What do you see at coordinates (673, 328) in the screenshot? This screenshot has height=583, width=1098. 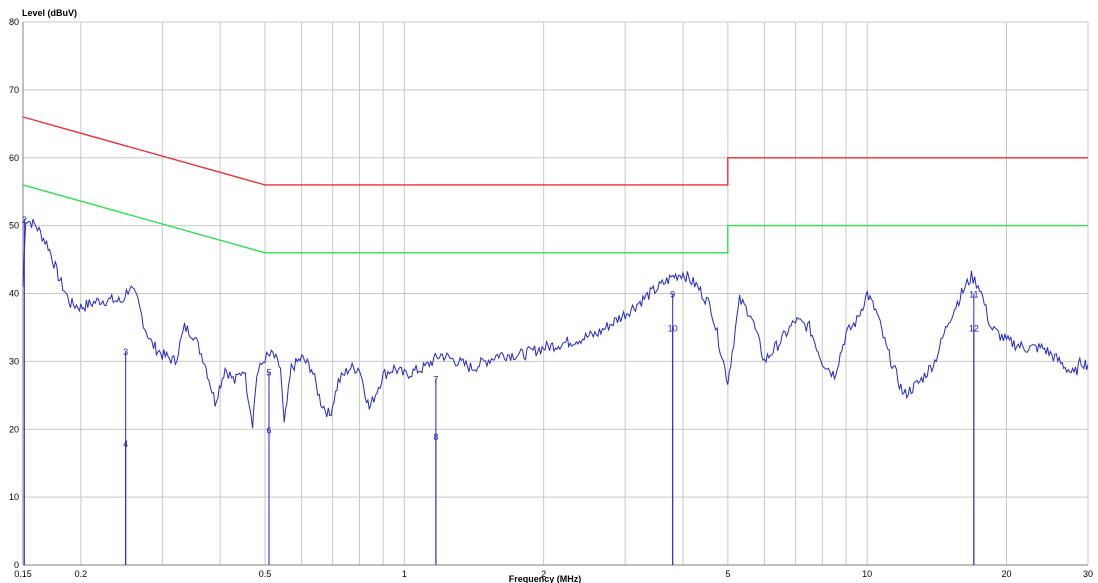 I see `marker-label-10: 10` at bounding box center [673, 328].